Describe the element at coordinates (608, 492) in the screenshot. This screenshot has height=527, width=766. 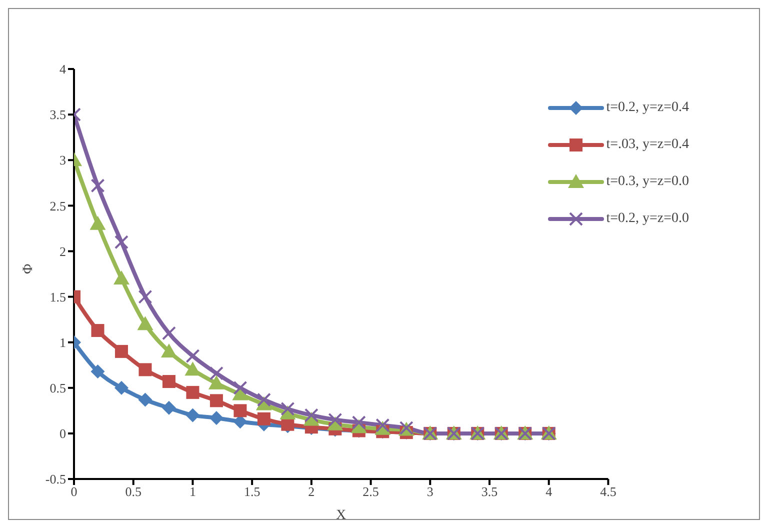
I see `x-tick-label: 4.5` at that location.